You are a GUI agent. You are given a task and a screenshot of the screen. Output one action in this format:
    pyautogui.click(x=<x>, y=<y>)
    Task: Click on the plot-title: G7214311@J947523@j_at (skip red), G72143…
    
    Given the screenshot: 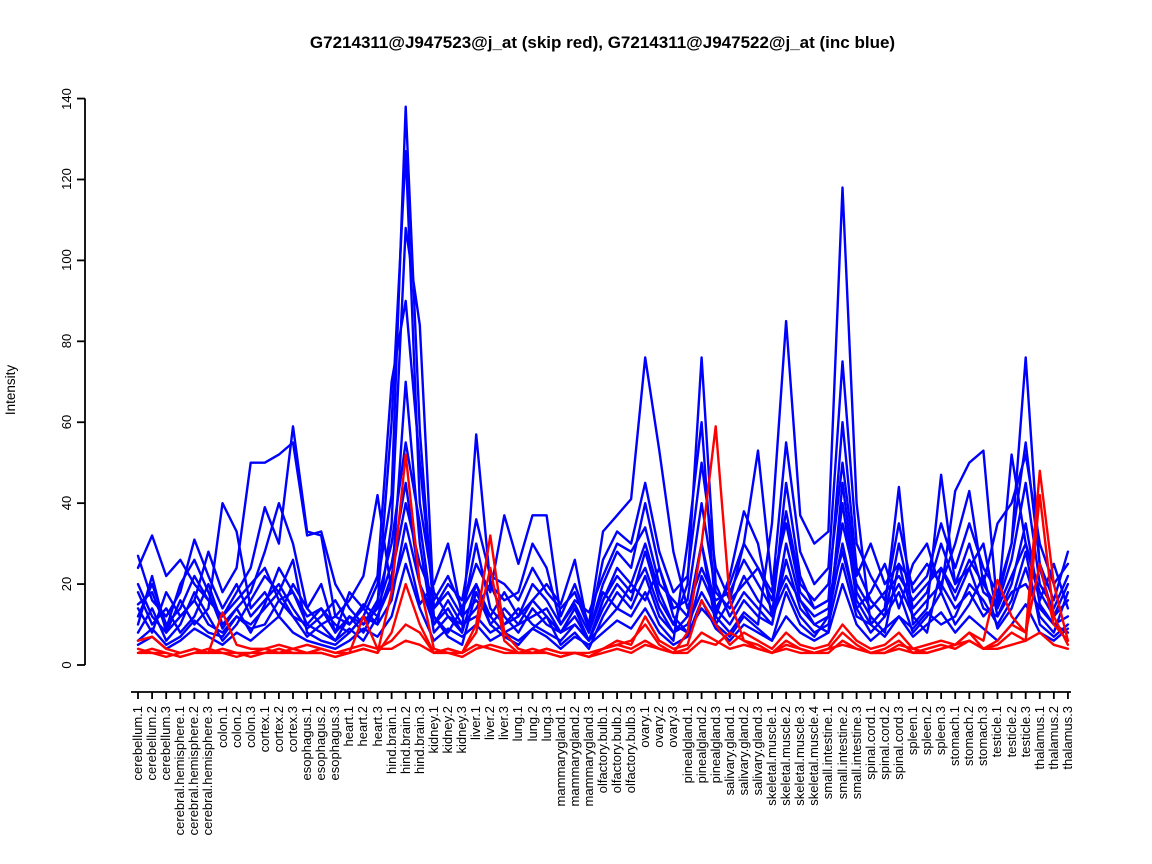 What is the action you would take?
    pyautogui.click(x=602, y=42)
    